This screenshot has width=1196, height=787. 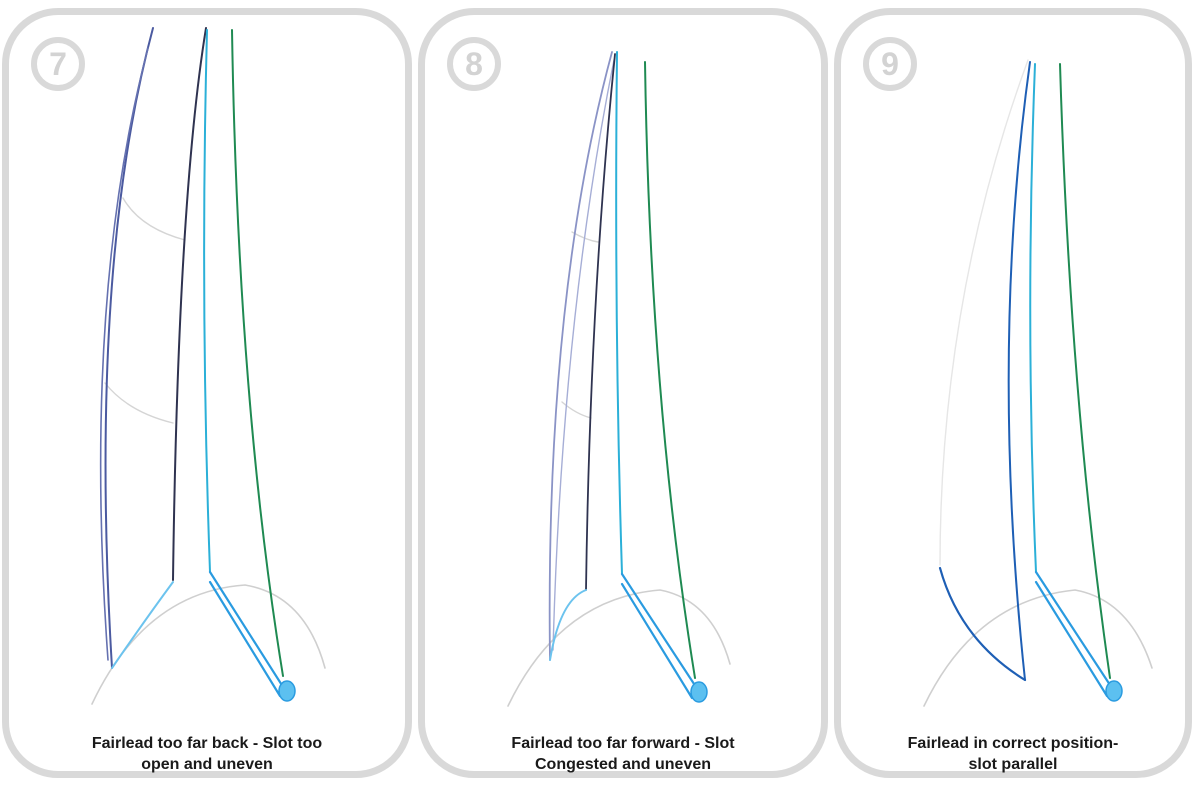 What do you see at coordinates (1013, 743) in the screenshot?
I see `caption-line-1: Fairlead in correct position-` at bounding box center [1013, 743].